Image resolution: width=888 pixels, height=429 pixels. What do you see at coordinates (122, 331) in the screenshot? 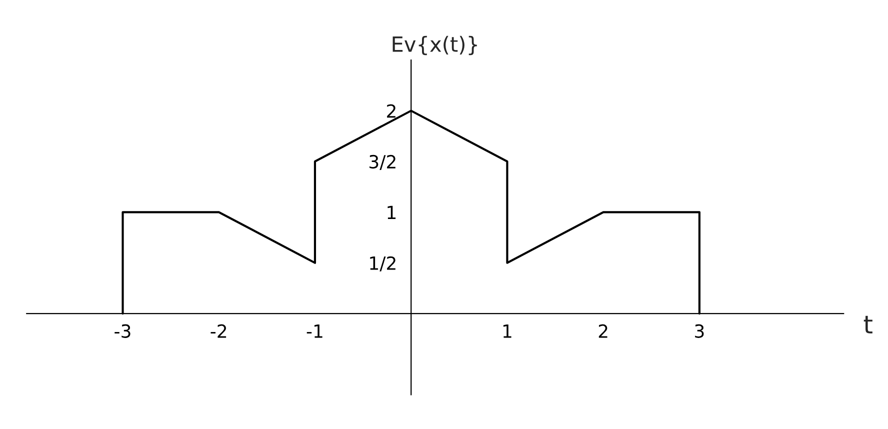
I see `x-tick-label: -3` at bounding box center [122, 331].